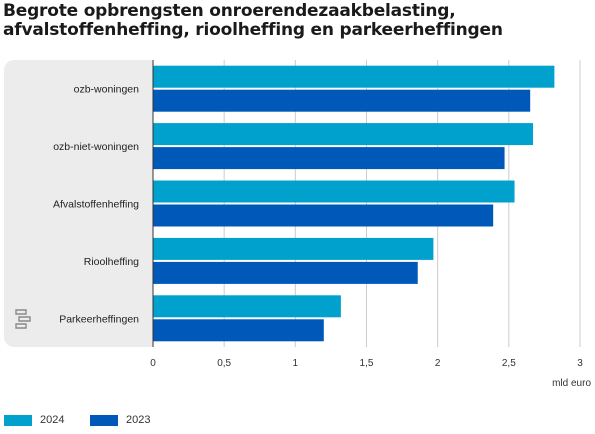 This screenshot has width=595, height=434. I want to click on x-tick-label: 1,5, so click(367, 363).